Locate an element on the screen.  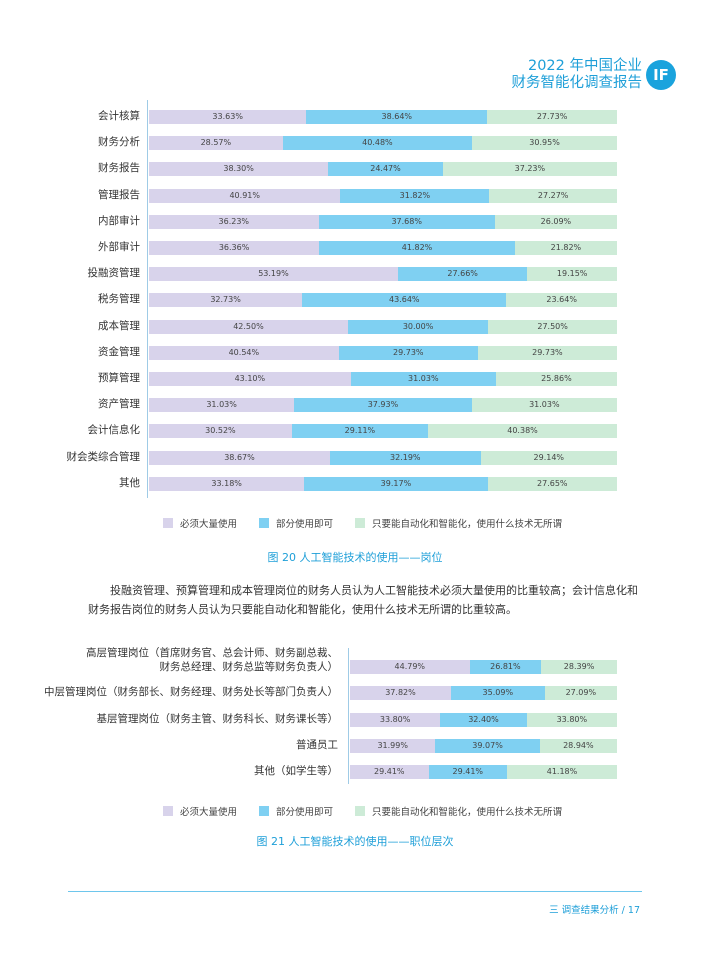
stacked-bar: 43.10% 31.03% 25.86% is located at coordinates (383, 379).